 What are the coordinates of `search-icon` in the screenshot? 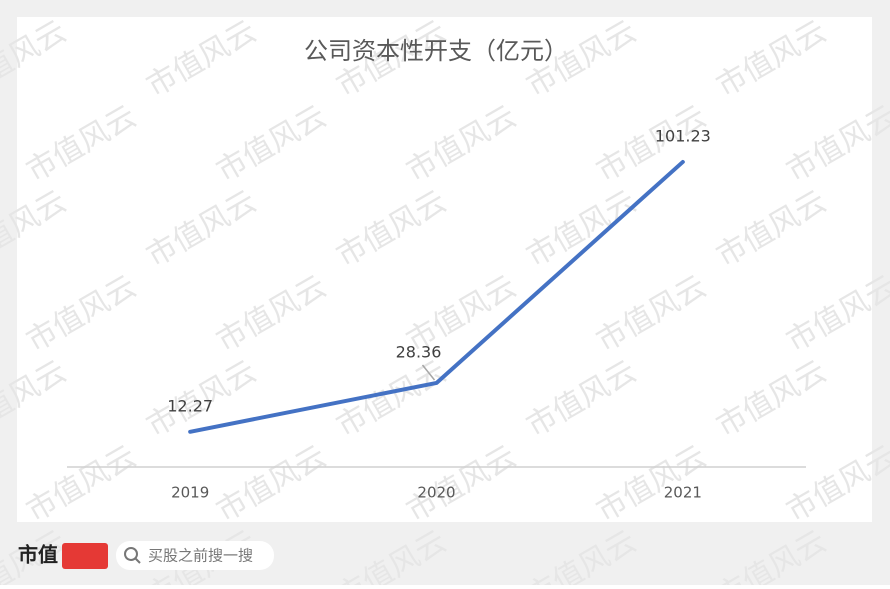 It's located at (131, 554).